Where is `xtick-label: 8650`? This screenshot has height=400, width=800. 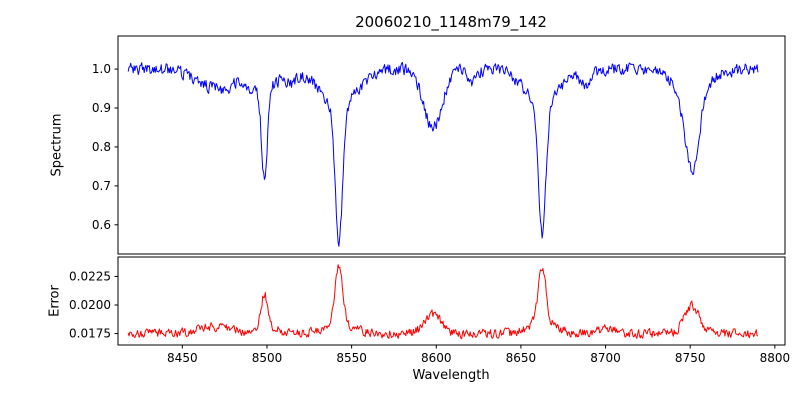
xtick-label: 8650 is located at coordinates (521, 358).